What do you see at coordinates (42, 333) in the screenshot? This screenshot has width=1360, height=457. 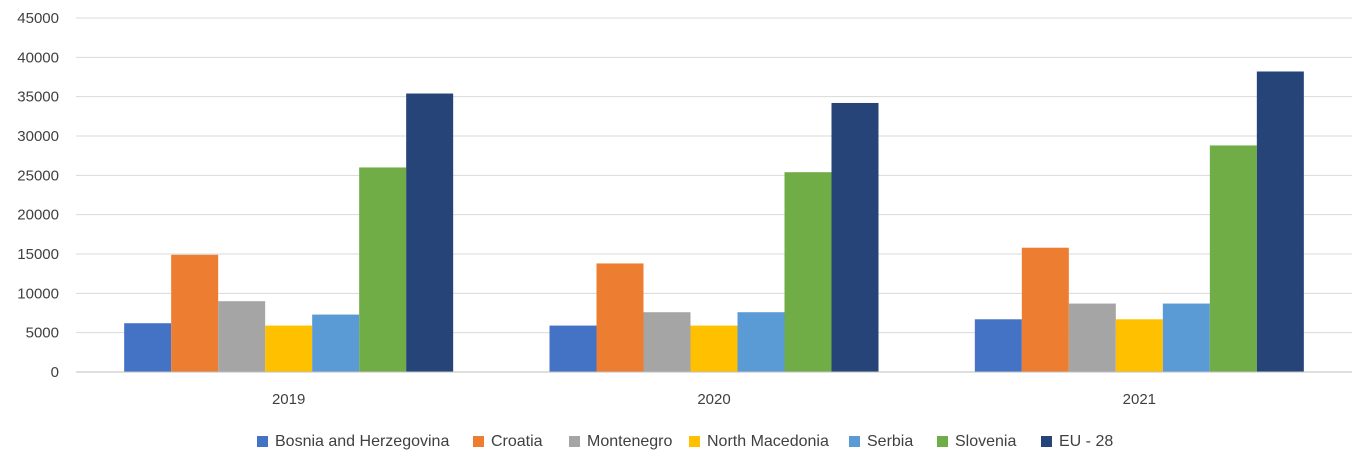 I see `y-tick-label: 5000` at bounding box center [42, 333].